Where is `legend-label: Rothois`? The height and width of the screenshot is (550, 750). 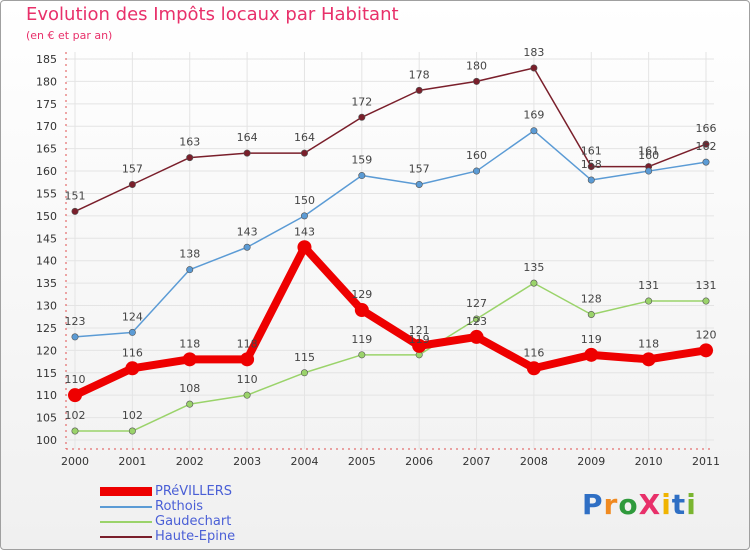 legend-label: Rothois is located at coordinates (179, 506).